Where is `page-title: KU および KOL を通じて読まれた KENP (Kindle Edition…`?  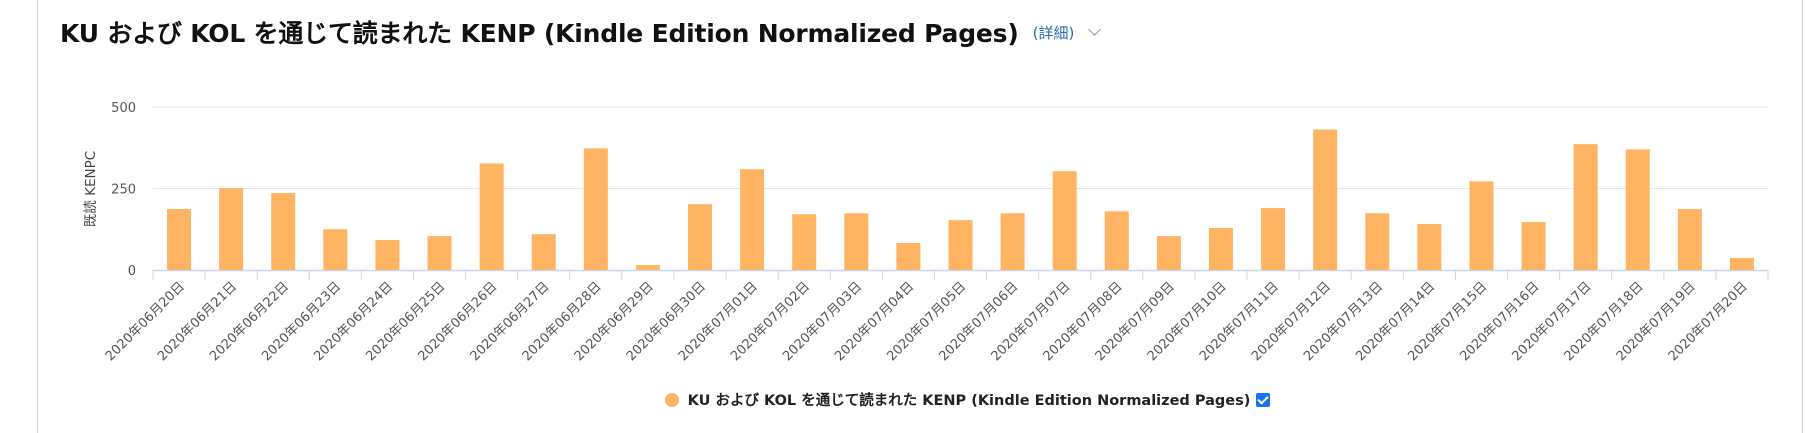 page-title: KU および KOL を通じて読まれた KENP (Kindle Edition… is located at coordinates (539, 33).